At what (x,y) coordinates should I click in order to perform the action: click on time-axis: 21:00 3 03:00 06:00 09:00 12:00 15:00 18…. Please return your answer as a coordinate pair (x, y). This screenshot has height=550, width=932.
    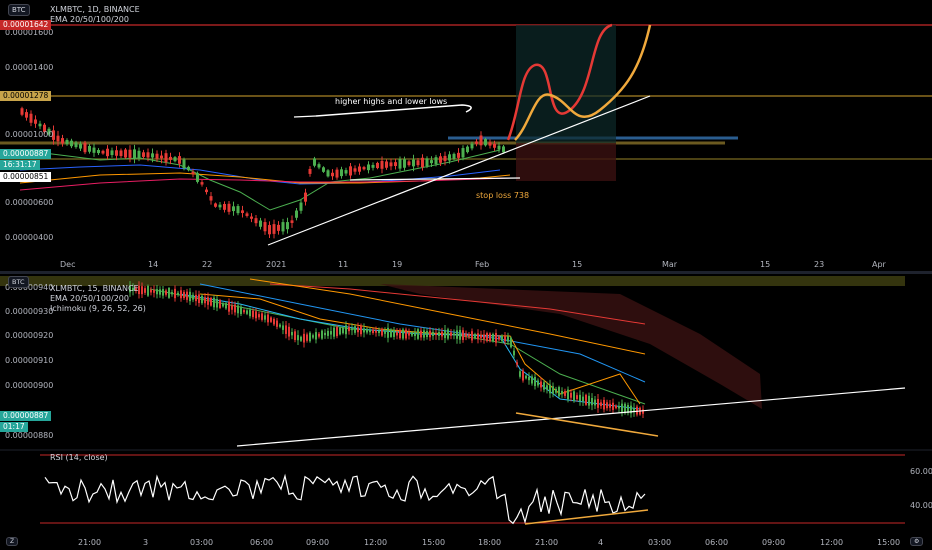
    Looking at the image, I should click on (489, 542).